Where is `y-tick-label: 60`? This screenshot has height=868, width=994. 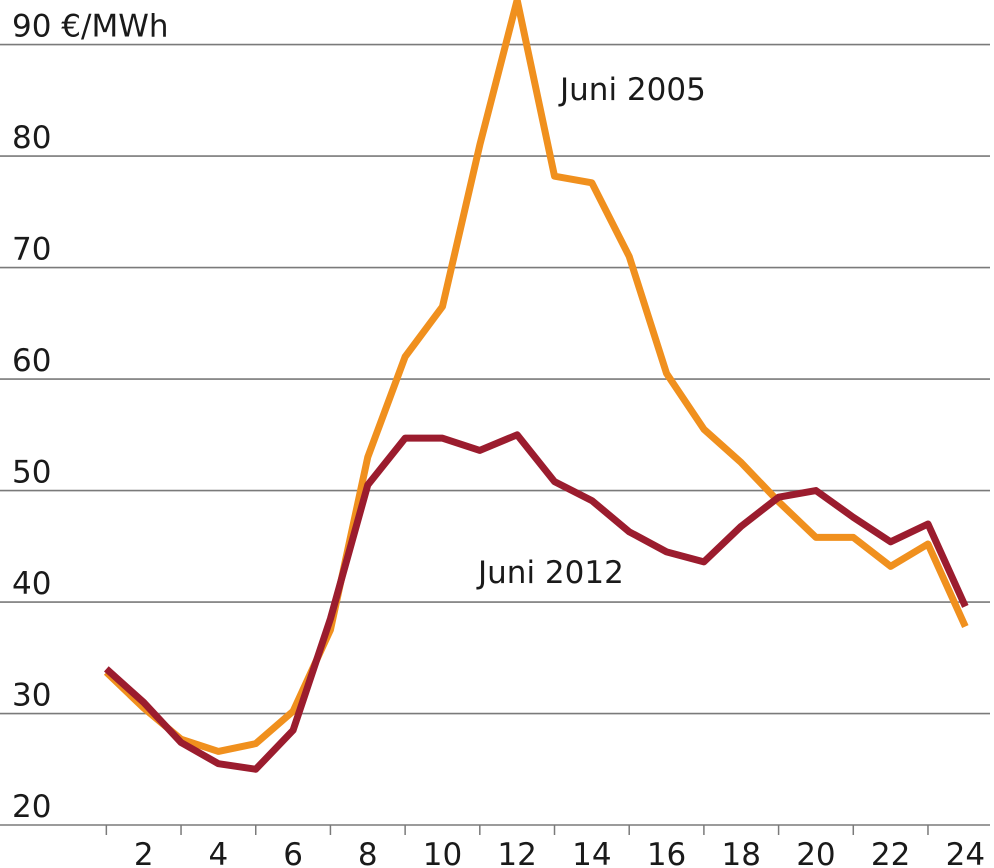
y-tick-label: 60 is located at coordinates (31, 361).